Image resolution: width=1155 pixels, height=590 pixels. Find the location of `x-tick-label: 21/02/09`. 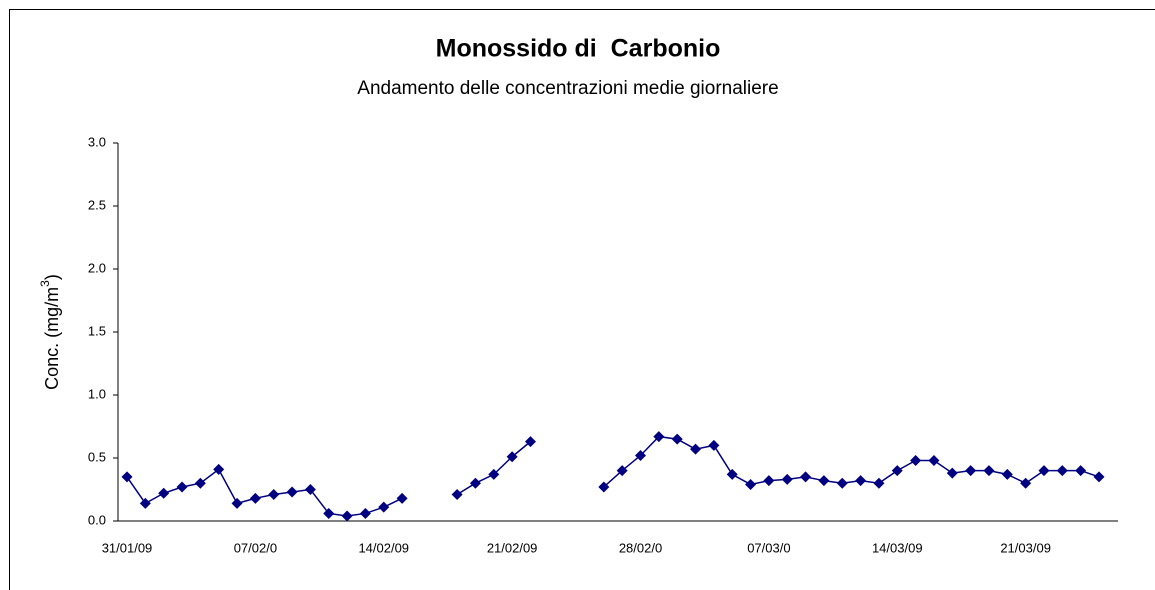

x-tick-label: 21/02/09 is located at coordinates (512, 547).